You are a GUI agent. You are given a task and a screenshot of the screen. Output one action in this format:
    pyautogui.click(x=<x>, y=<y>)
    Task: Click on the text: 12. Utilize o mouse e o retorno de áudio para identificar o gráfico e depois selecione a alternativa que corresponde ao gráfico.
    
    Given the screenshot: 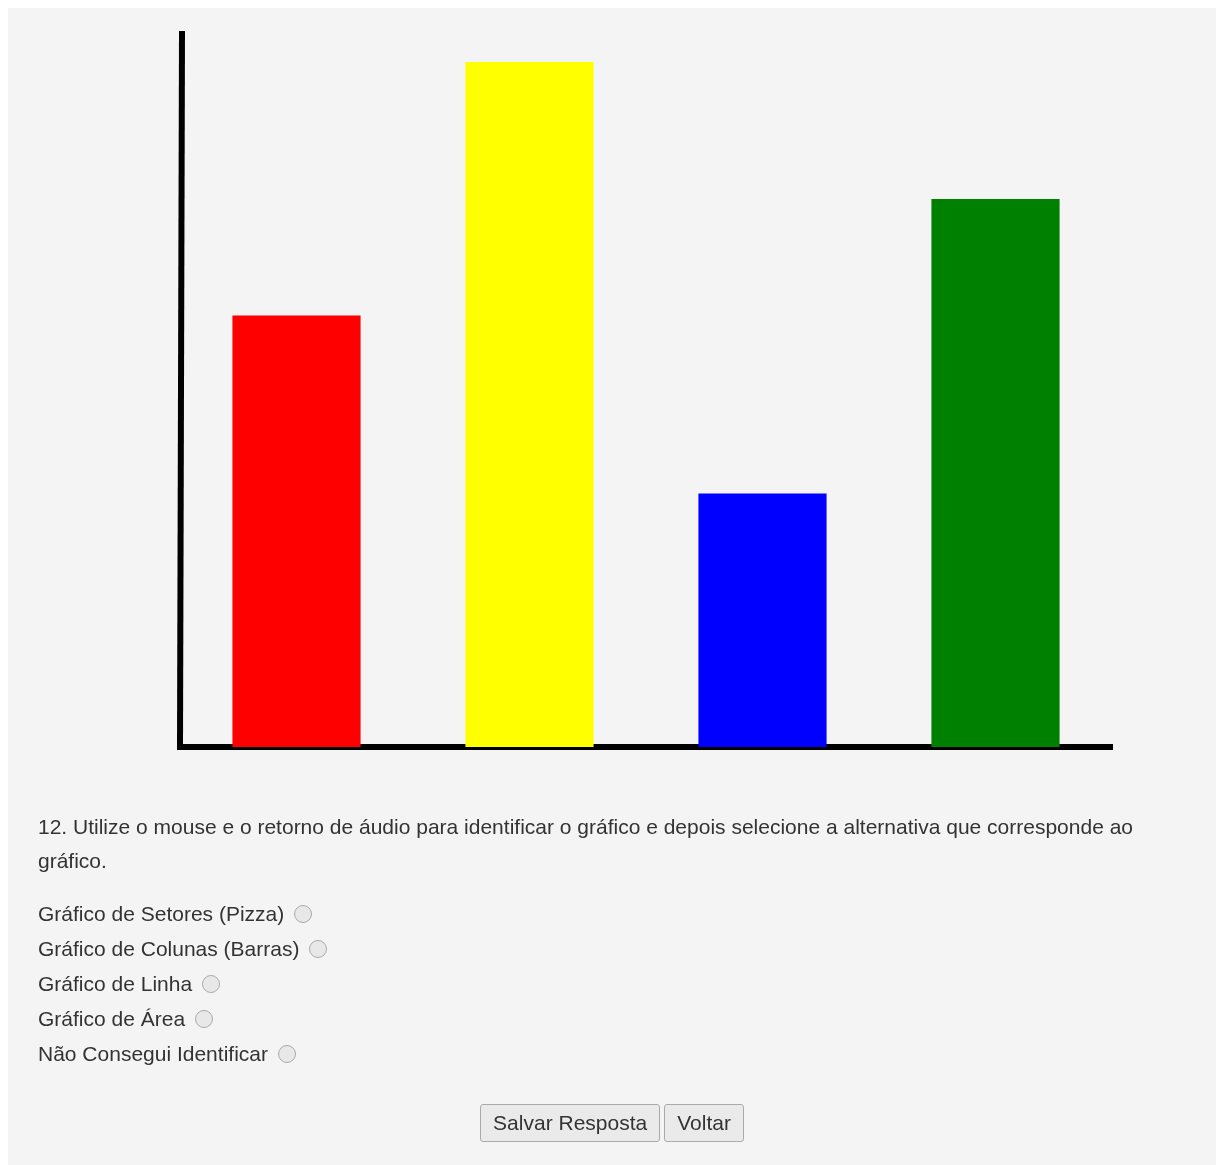 What is the action you would take?
    pyautogui.click(x=586, y=844)
    